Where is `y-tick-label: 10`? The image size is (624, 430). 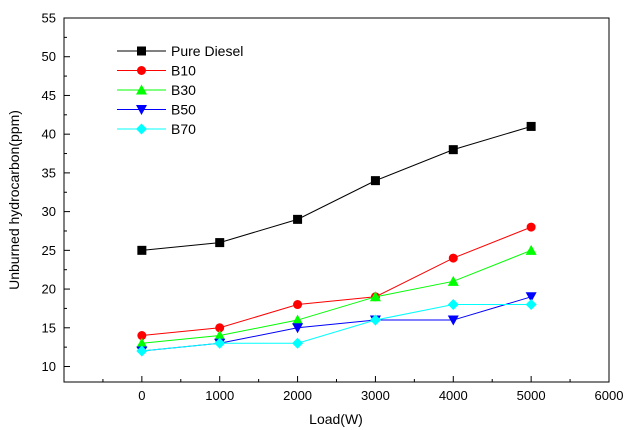 y-tick-label: 10 is located at coordinates (49, 366).